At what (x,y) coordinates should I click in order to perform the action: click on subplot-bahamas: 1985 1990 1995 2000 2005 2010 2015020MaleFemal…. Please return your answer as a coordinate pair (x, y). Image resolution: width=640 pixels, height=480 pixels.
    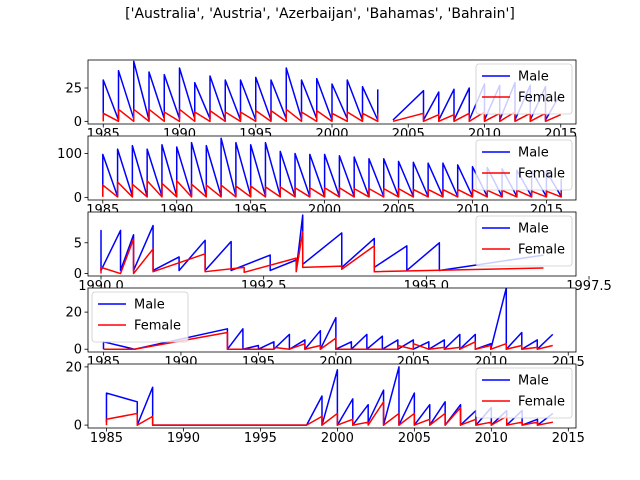
    Looking at the image, I should click on (325, 328).